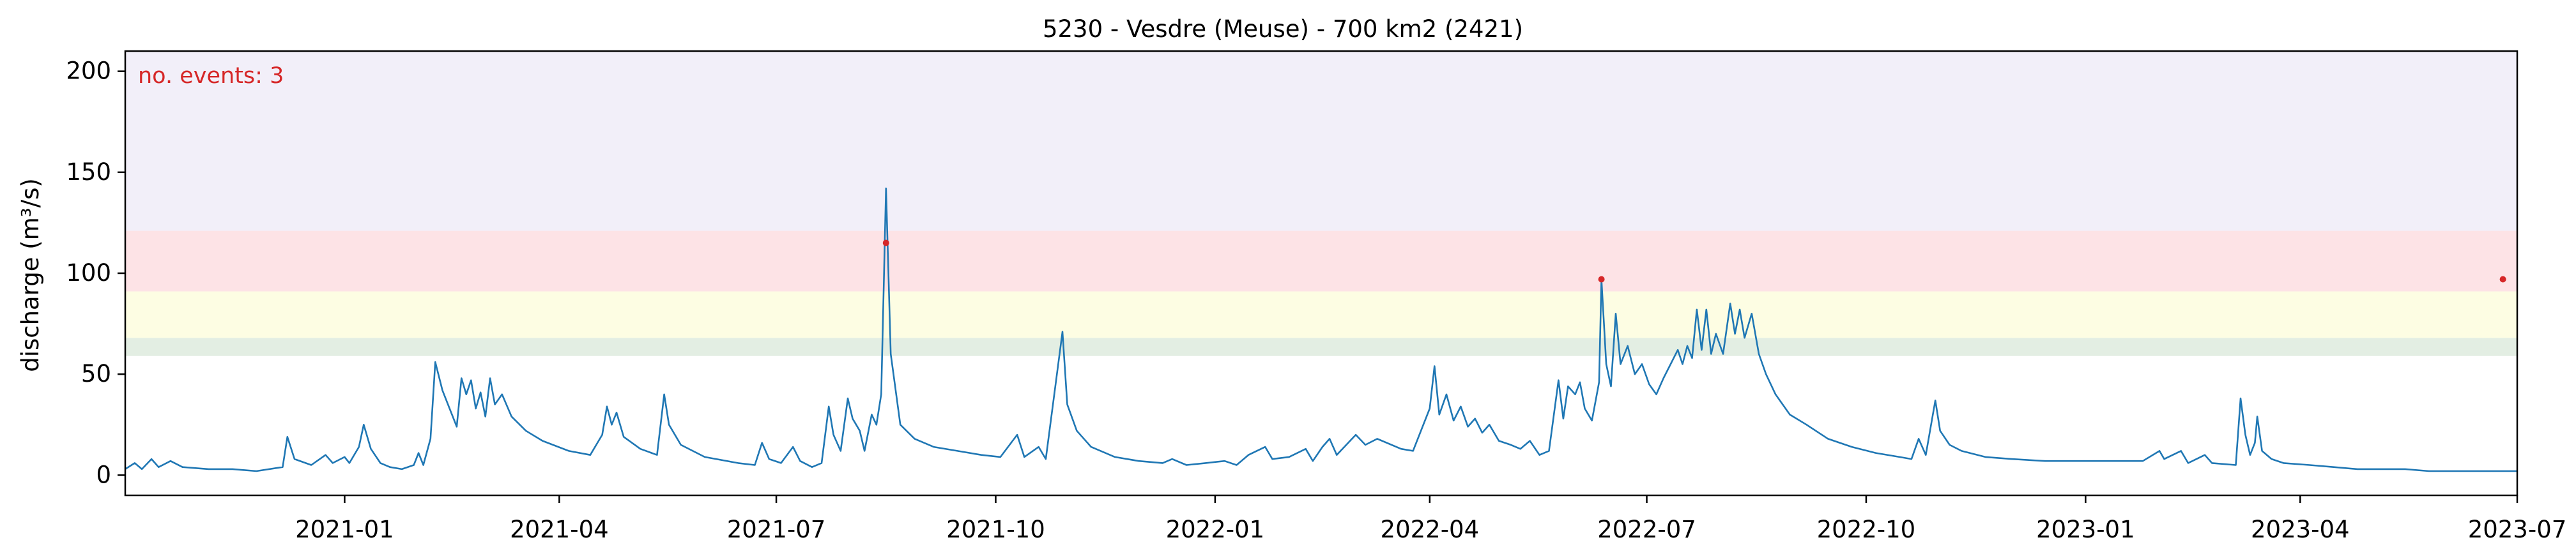 The height and width of the screenshot is (556, 2576). I want to click on x-tick-label: 2023-04, so click(2300, 529).